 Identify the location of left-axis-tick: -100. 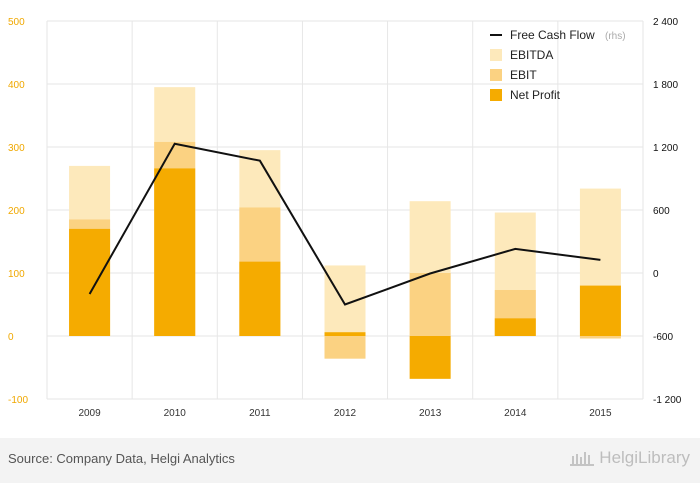
(18, 400).